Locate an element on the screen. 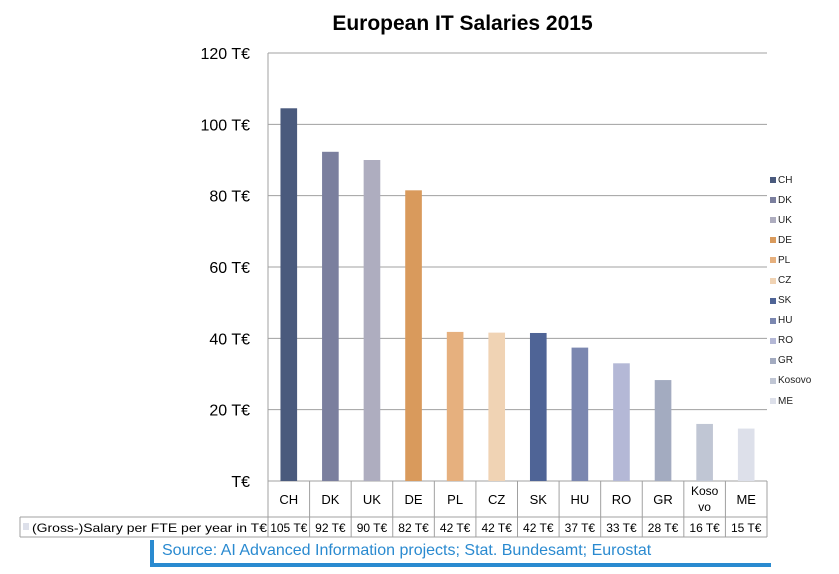 The height and width of the screenshot is (574, 839). bar-CZ is located at coordinates (497, 406).